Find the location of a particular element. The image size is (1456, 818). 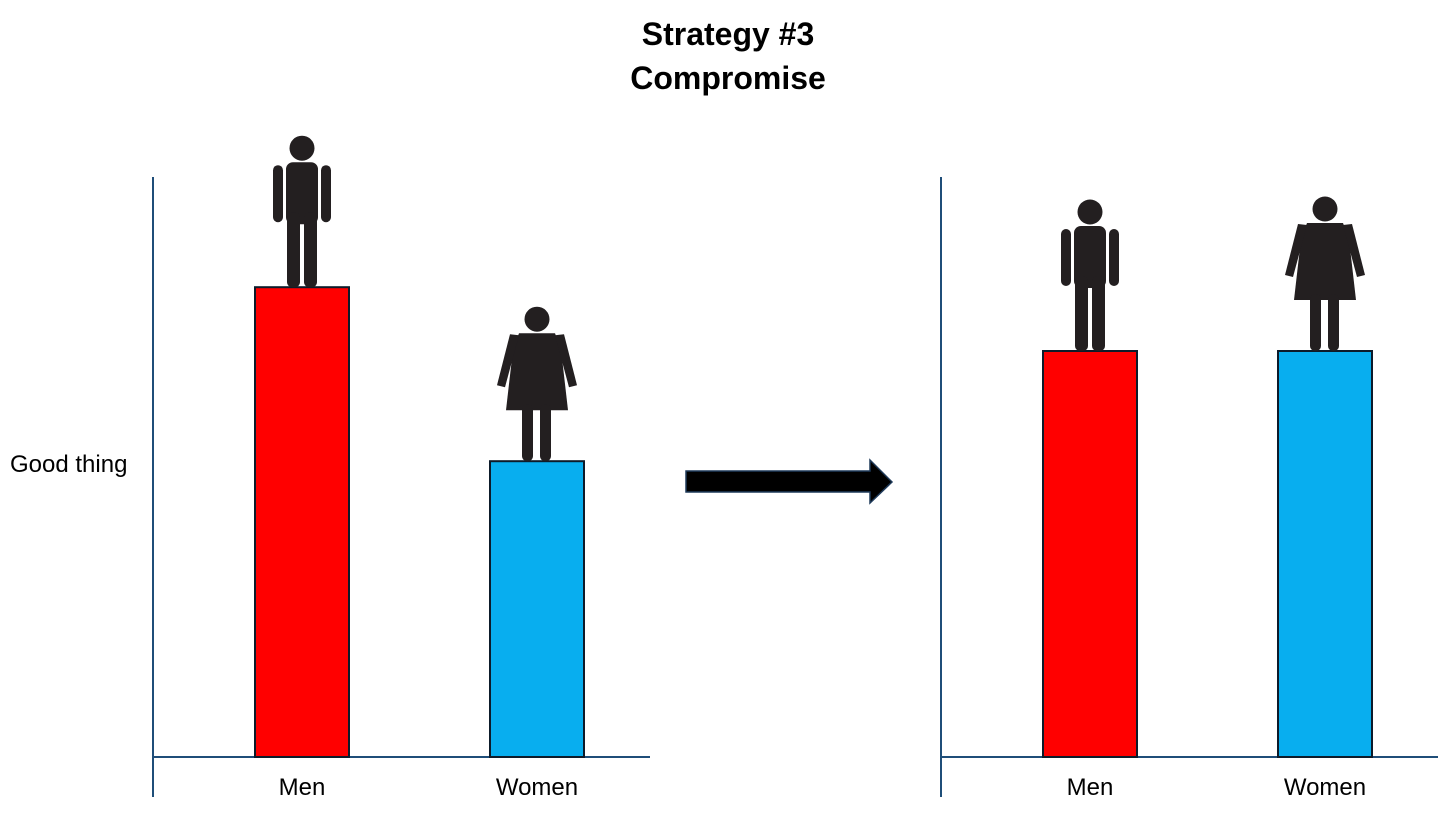

chart-title-line1: Strategy #3 is located at coordinates (728, 34).